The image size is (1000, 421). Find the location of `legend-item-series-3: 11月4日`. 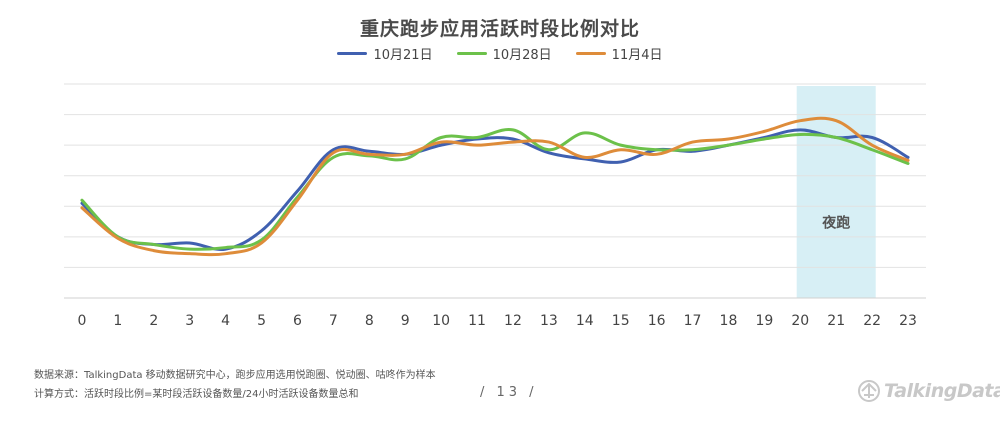

legend-item-series-3: 11月4日 is located at coordinates (619, 53).